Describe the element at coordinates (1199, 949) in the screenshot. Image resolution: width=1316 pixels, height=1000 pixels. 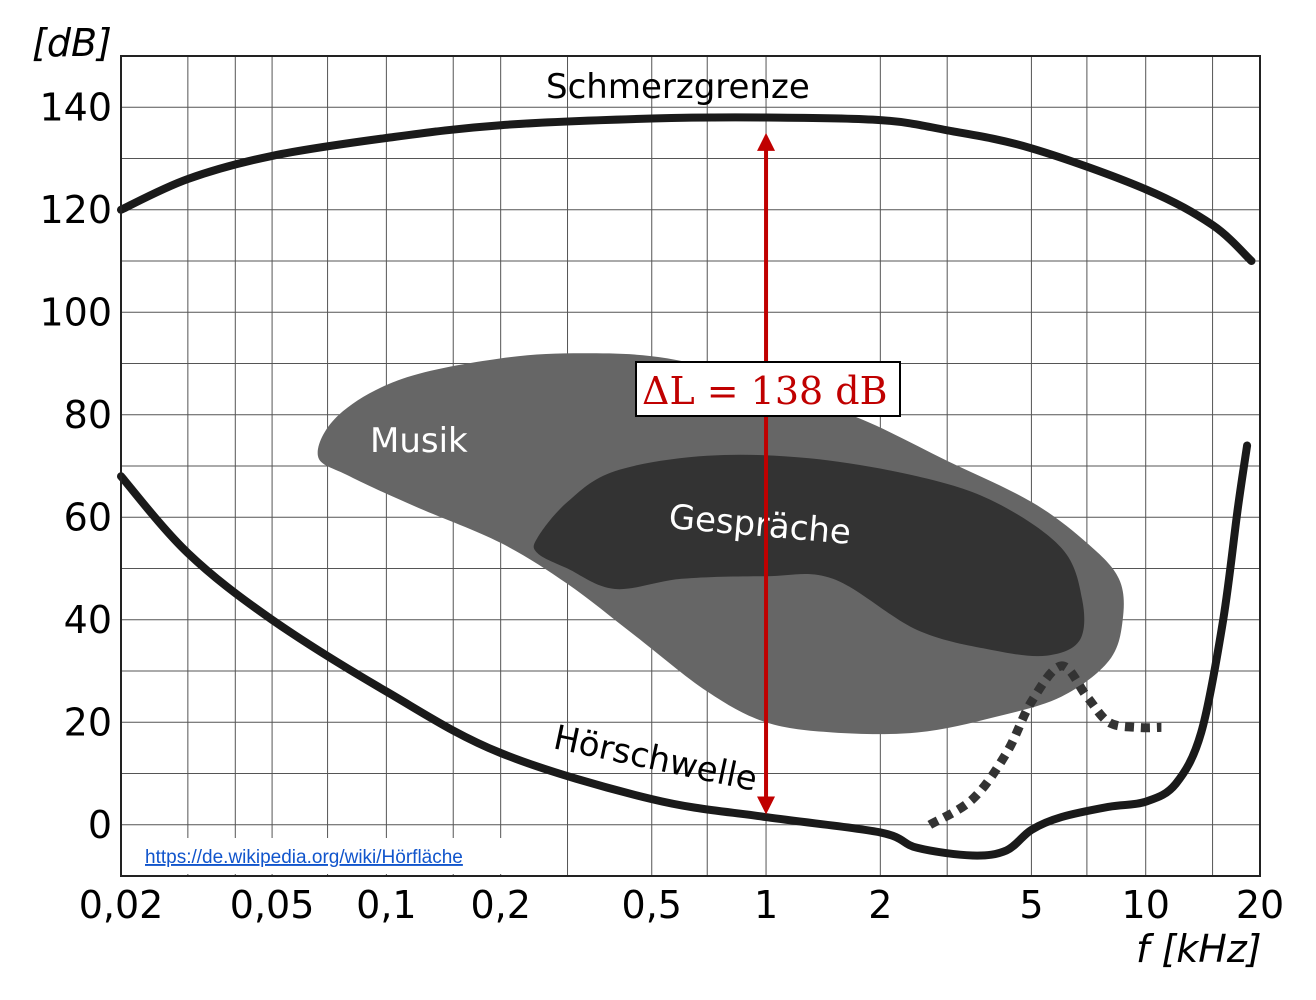
I see `x-axis-label: f [kHz]` at that location.